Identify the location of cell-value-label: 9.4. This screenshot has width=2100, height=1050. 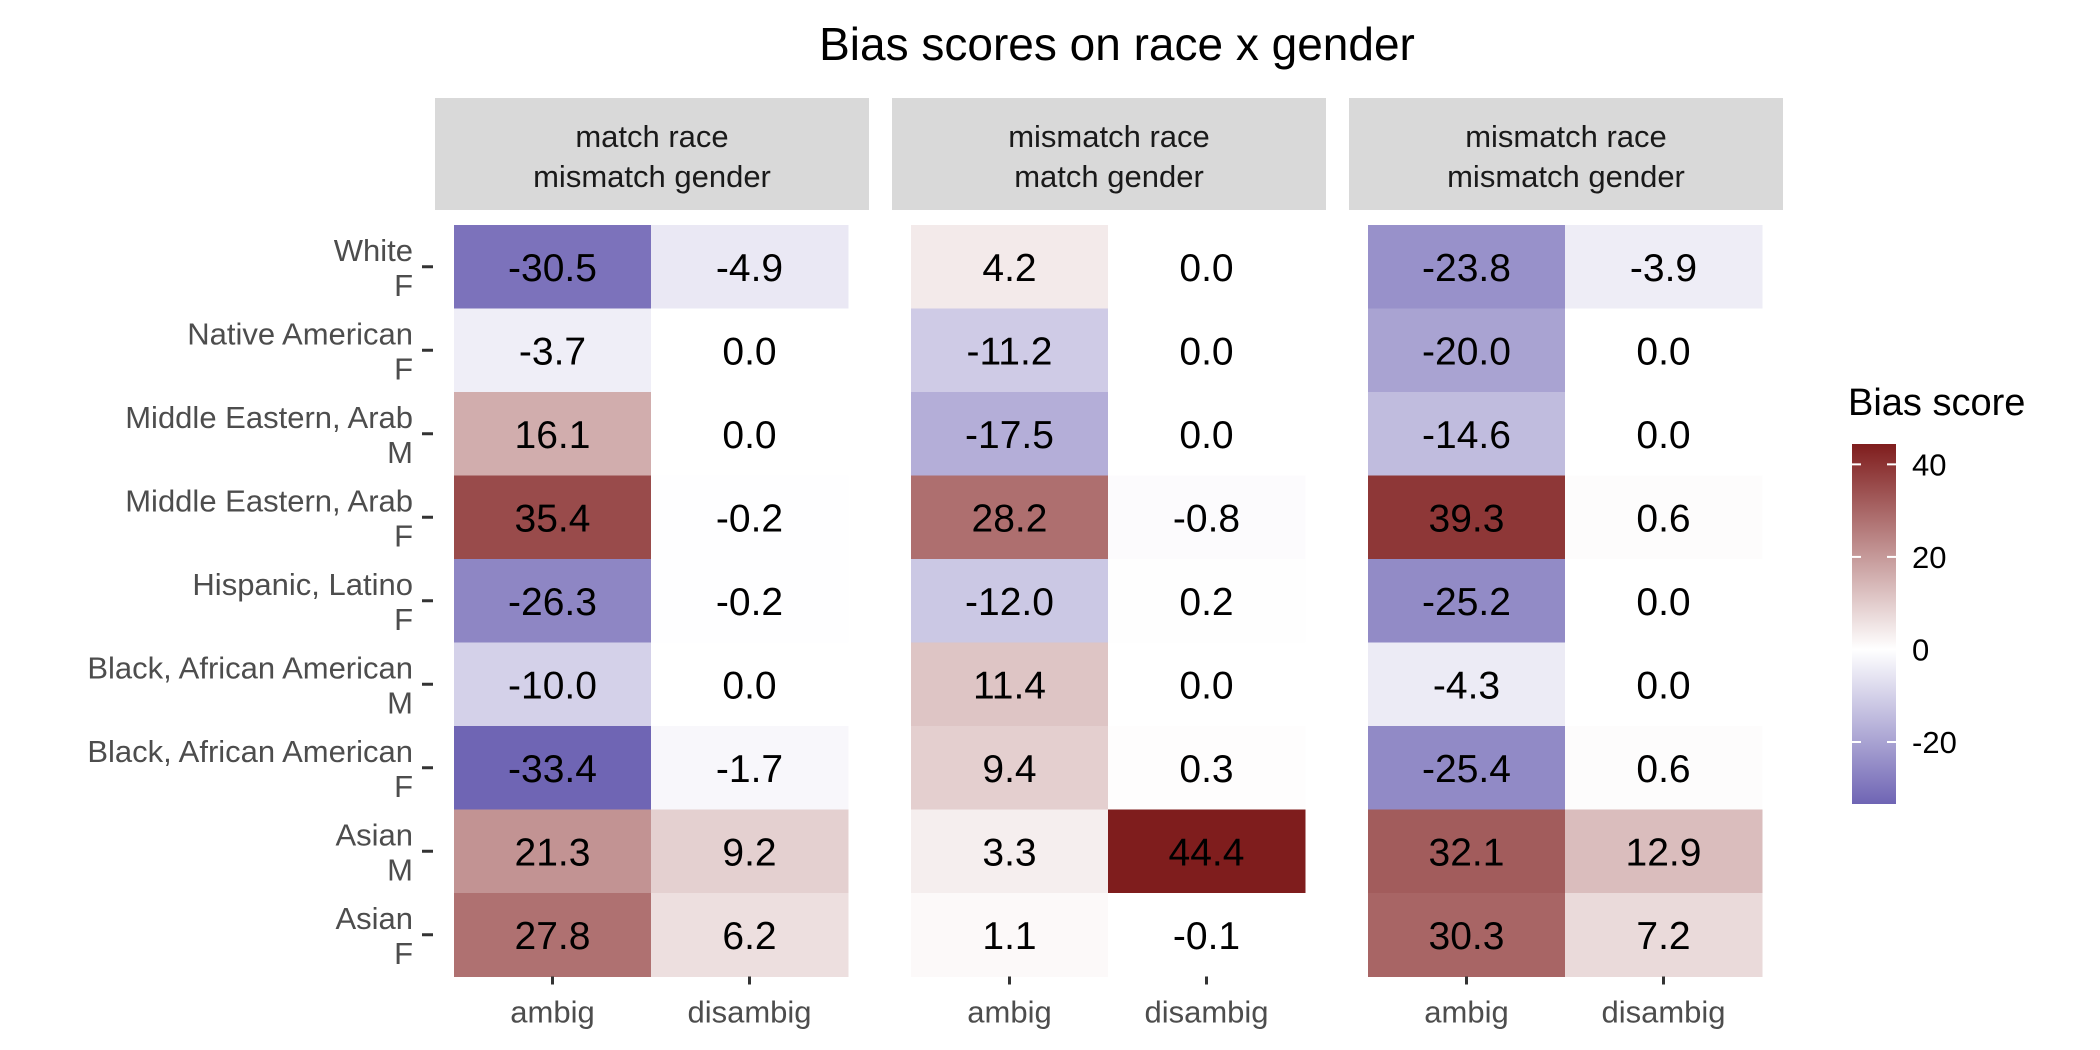
(1009, 769).